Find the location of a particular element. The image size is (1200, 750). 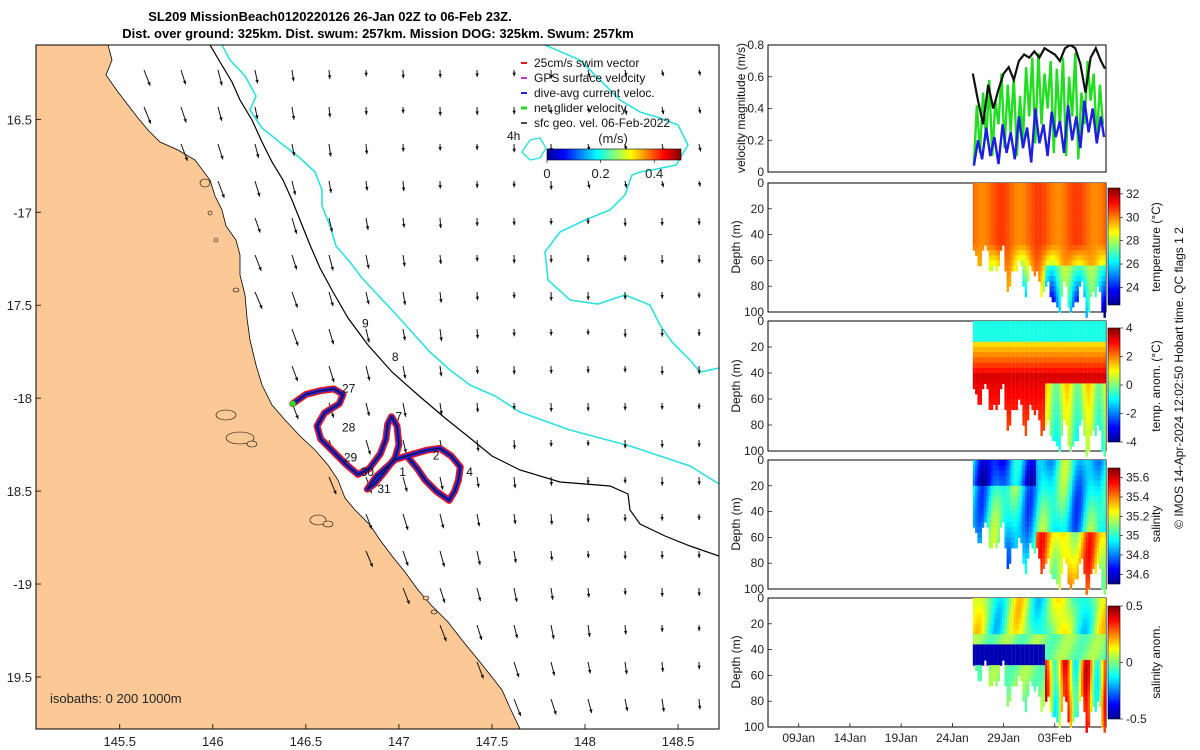

temp-anomaly-colorbar is located at coordinates (1114, 385).